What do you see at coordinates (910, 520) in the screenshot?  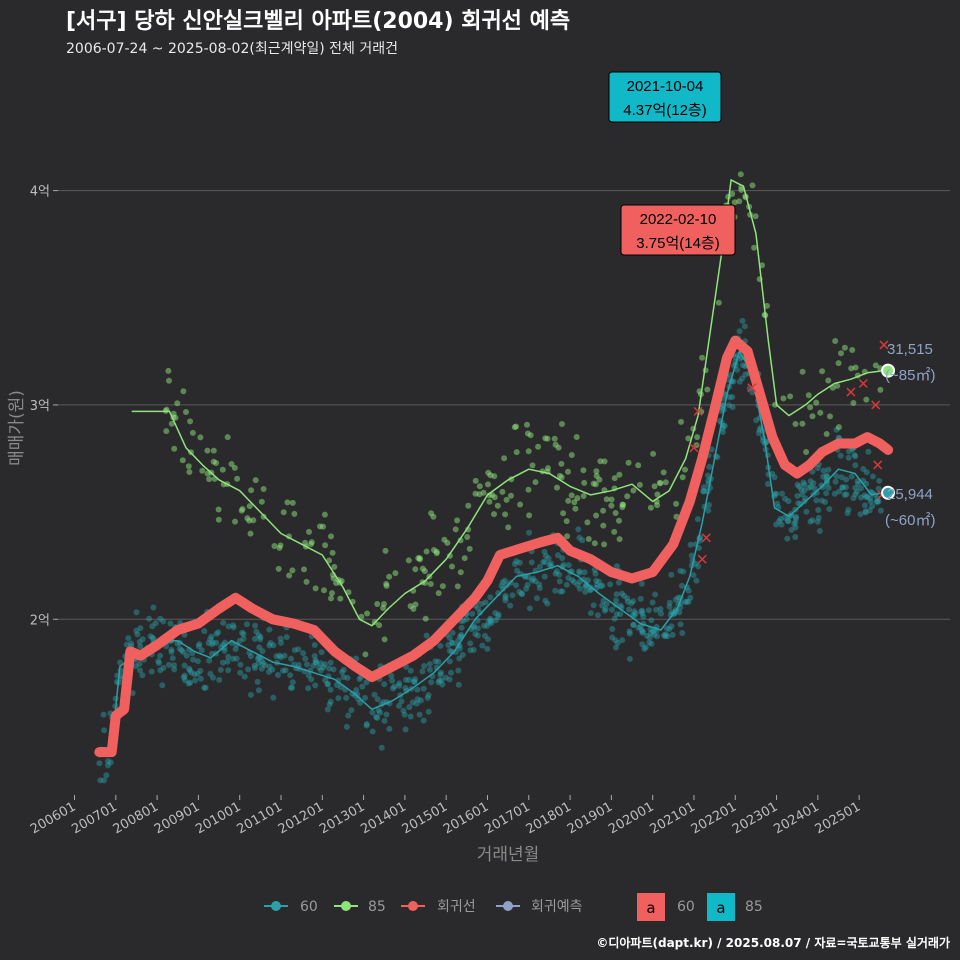 I see `end-label-60-area: (~60㎡)` at bounding box center [910, 520].